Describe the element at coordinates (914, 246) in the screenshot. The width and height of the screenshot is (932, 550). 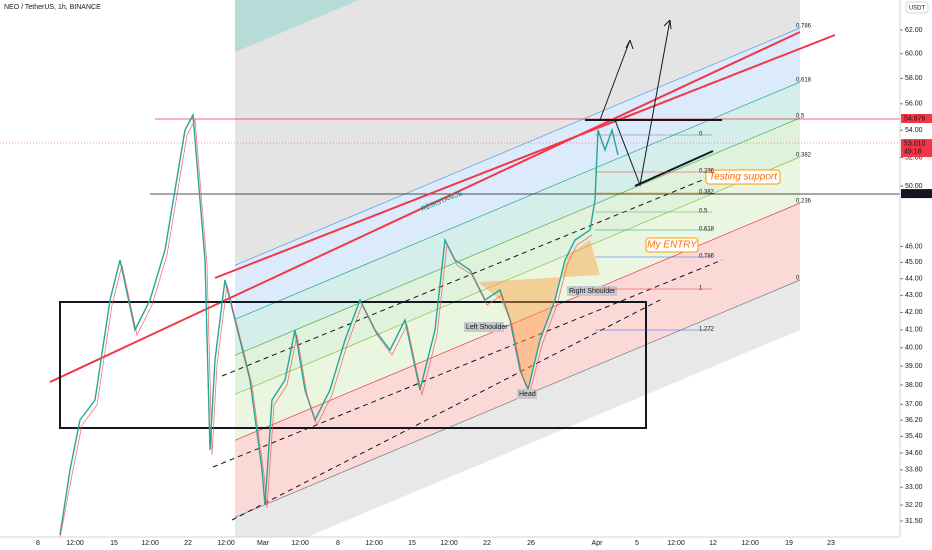
I see `y-tick-label: 46.00` at that location.